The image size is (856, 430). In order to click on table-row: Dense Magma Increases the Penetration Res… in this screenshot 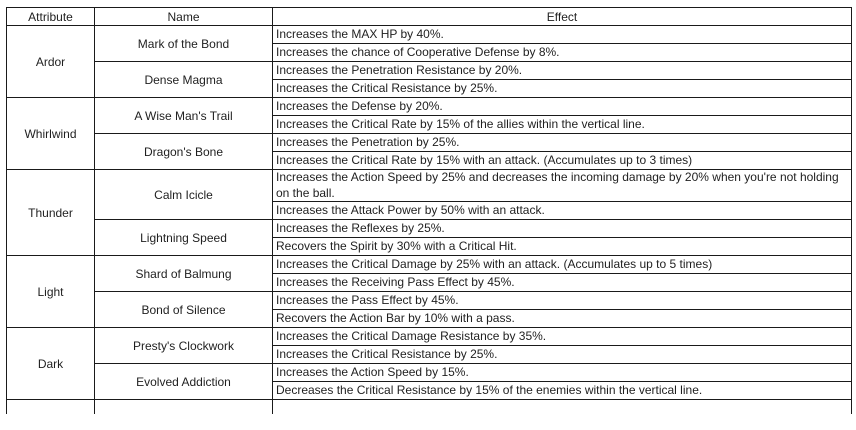, I will do `click(429, 79)`.